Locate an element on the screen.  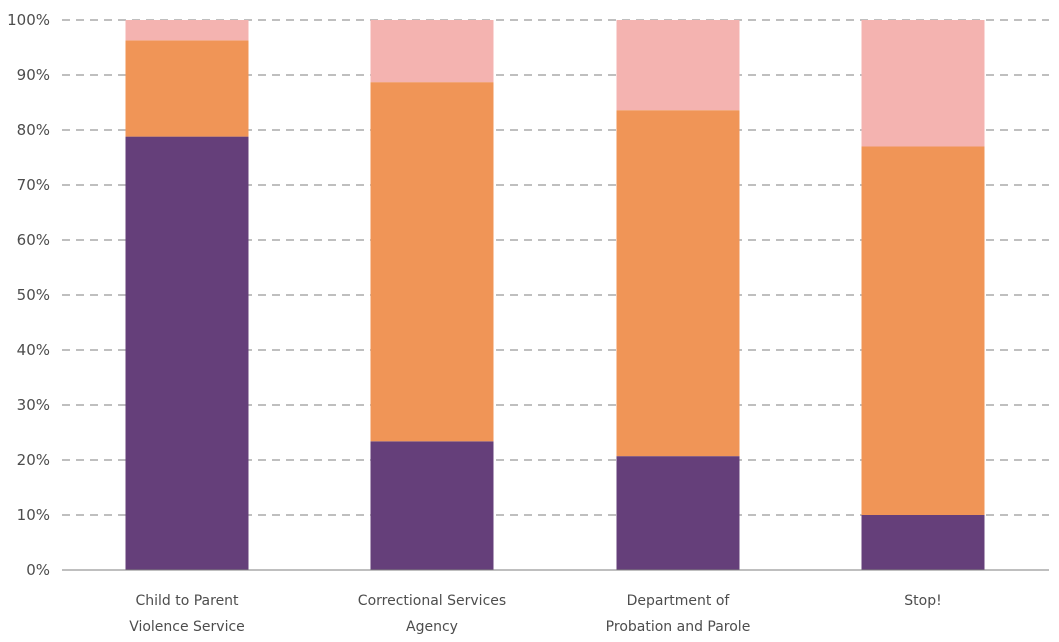
y-tick-label: 0% is located at coordinates (38, 570).